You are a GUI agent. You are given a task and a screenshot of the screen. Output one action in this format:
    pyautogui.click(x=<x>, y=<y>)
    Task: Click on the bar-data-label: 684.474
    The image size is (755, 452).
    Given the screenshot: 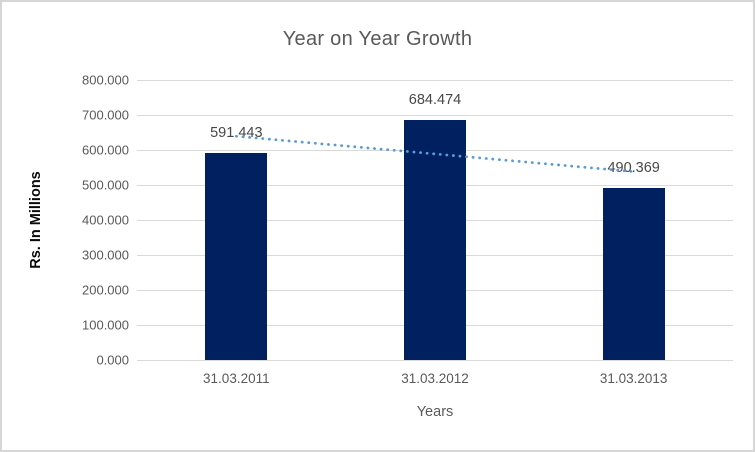 What is the action you would take?
    pyautogui.click(x=435, y=100)
    